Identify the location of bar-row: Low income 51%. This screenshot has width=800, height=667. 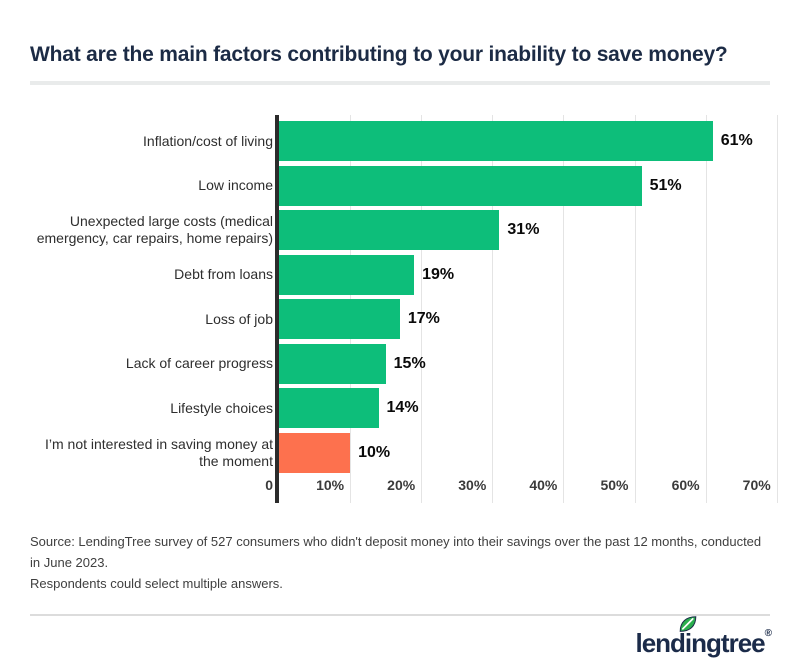
(415, 186).